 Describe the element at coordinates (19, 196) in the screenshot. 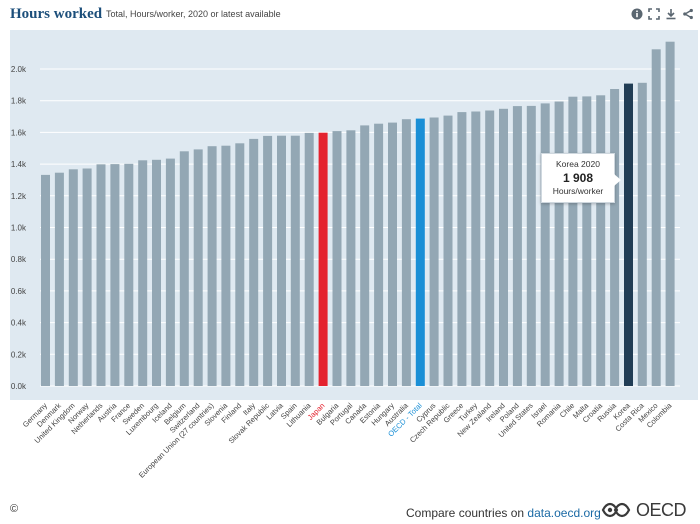

I see `y-tick-label: 1.2k` at that location.